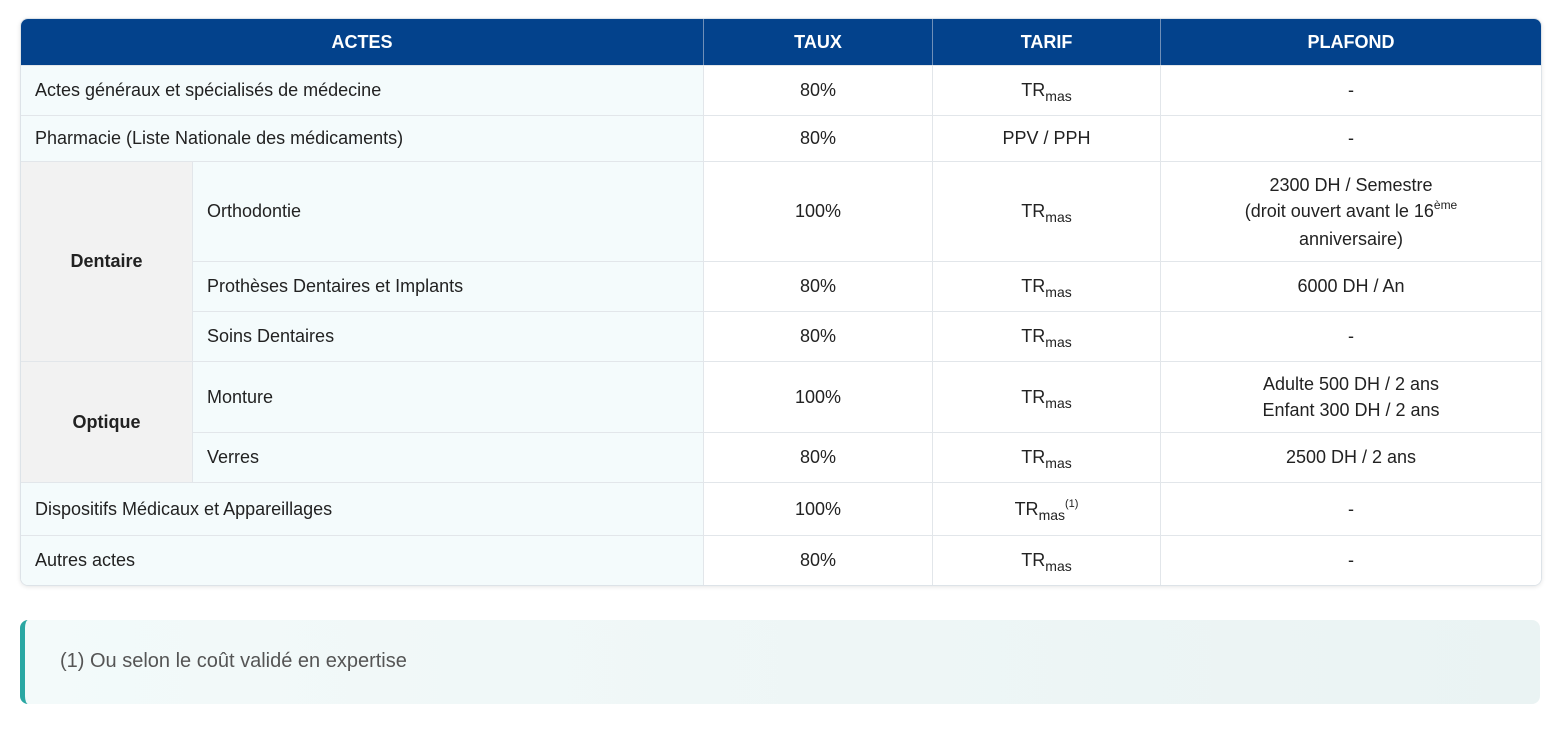 The height and width of the screenshot is (729, 1560). Describe the element at coordinates (107, 421) in the screenshot. I see `group-label-optique: Optique` at that location.